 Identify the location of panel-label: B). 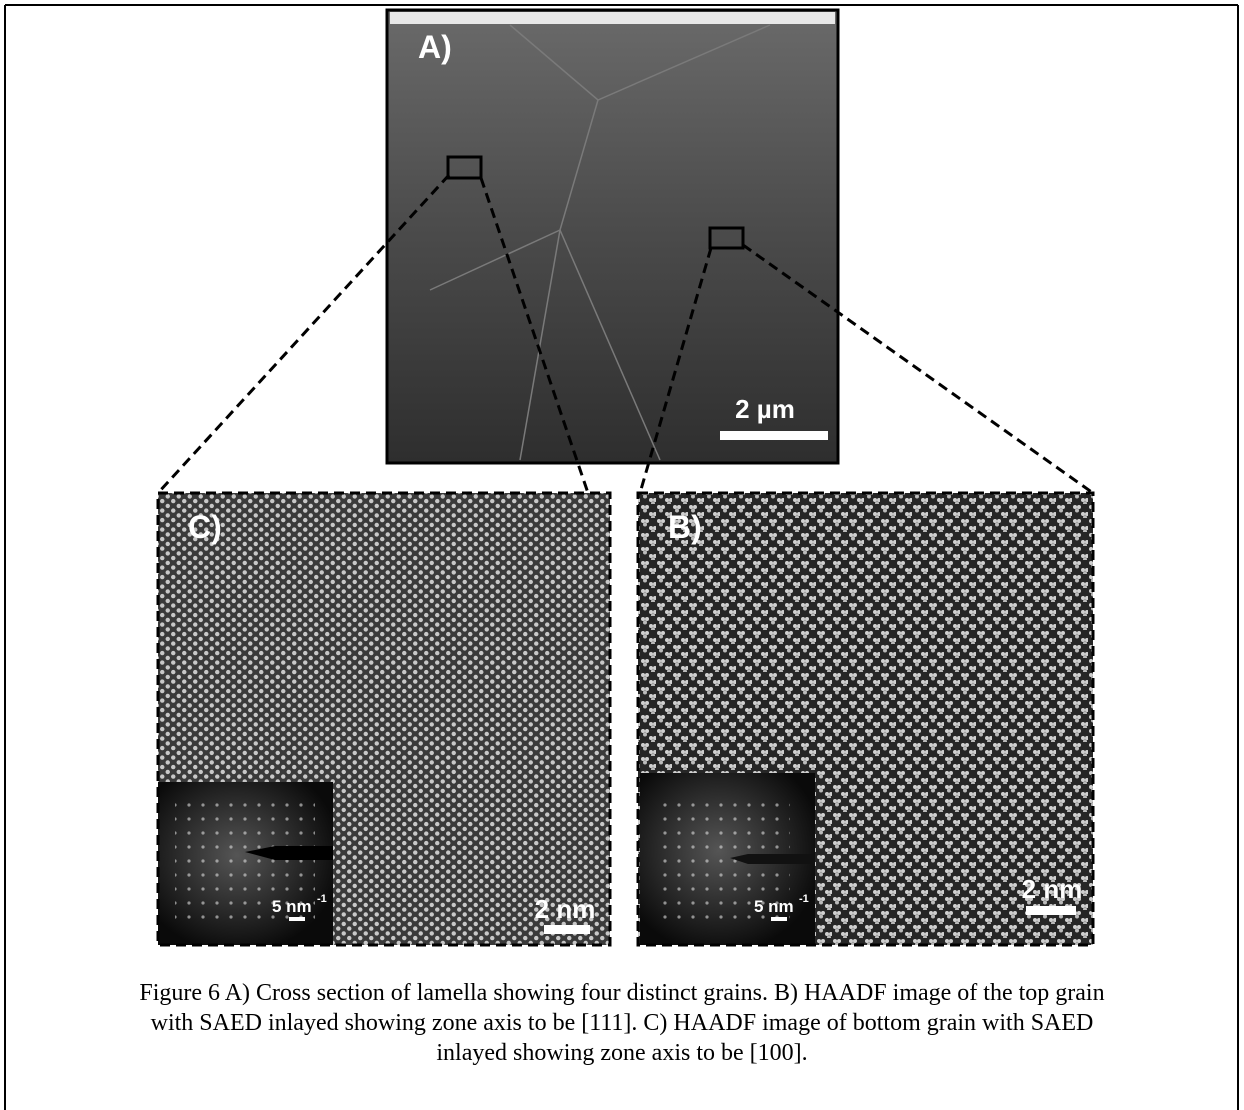
(685, 527).